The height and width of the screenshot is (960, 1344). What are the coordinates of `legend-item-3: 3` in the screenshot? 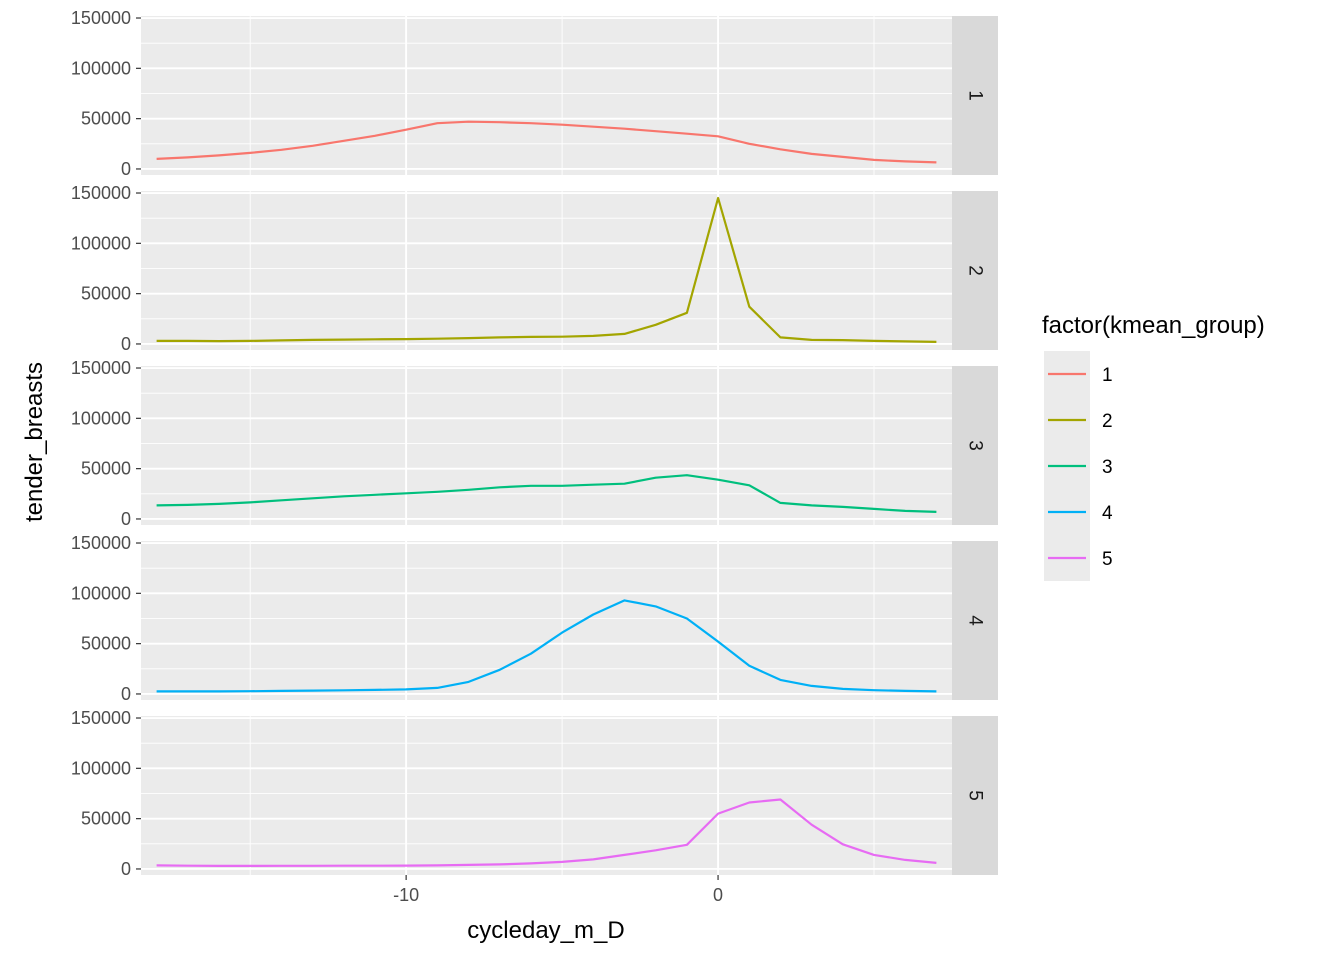 It's located at (1078, 466).